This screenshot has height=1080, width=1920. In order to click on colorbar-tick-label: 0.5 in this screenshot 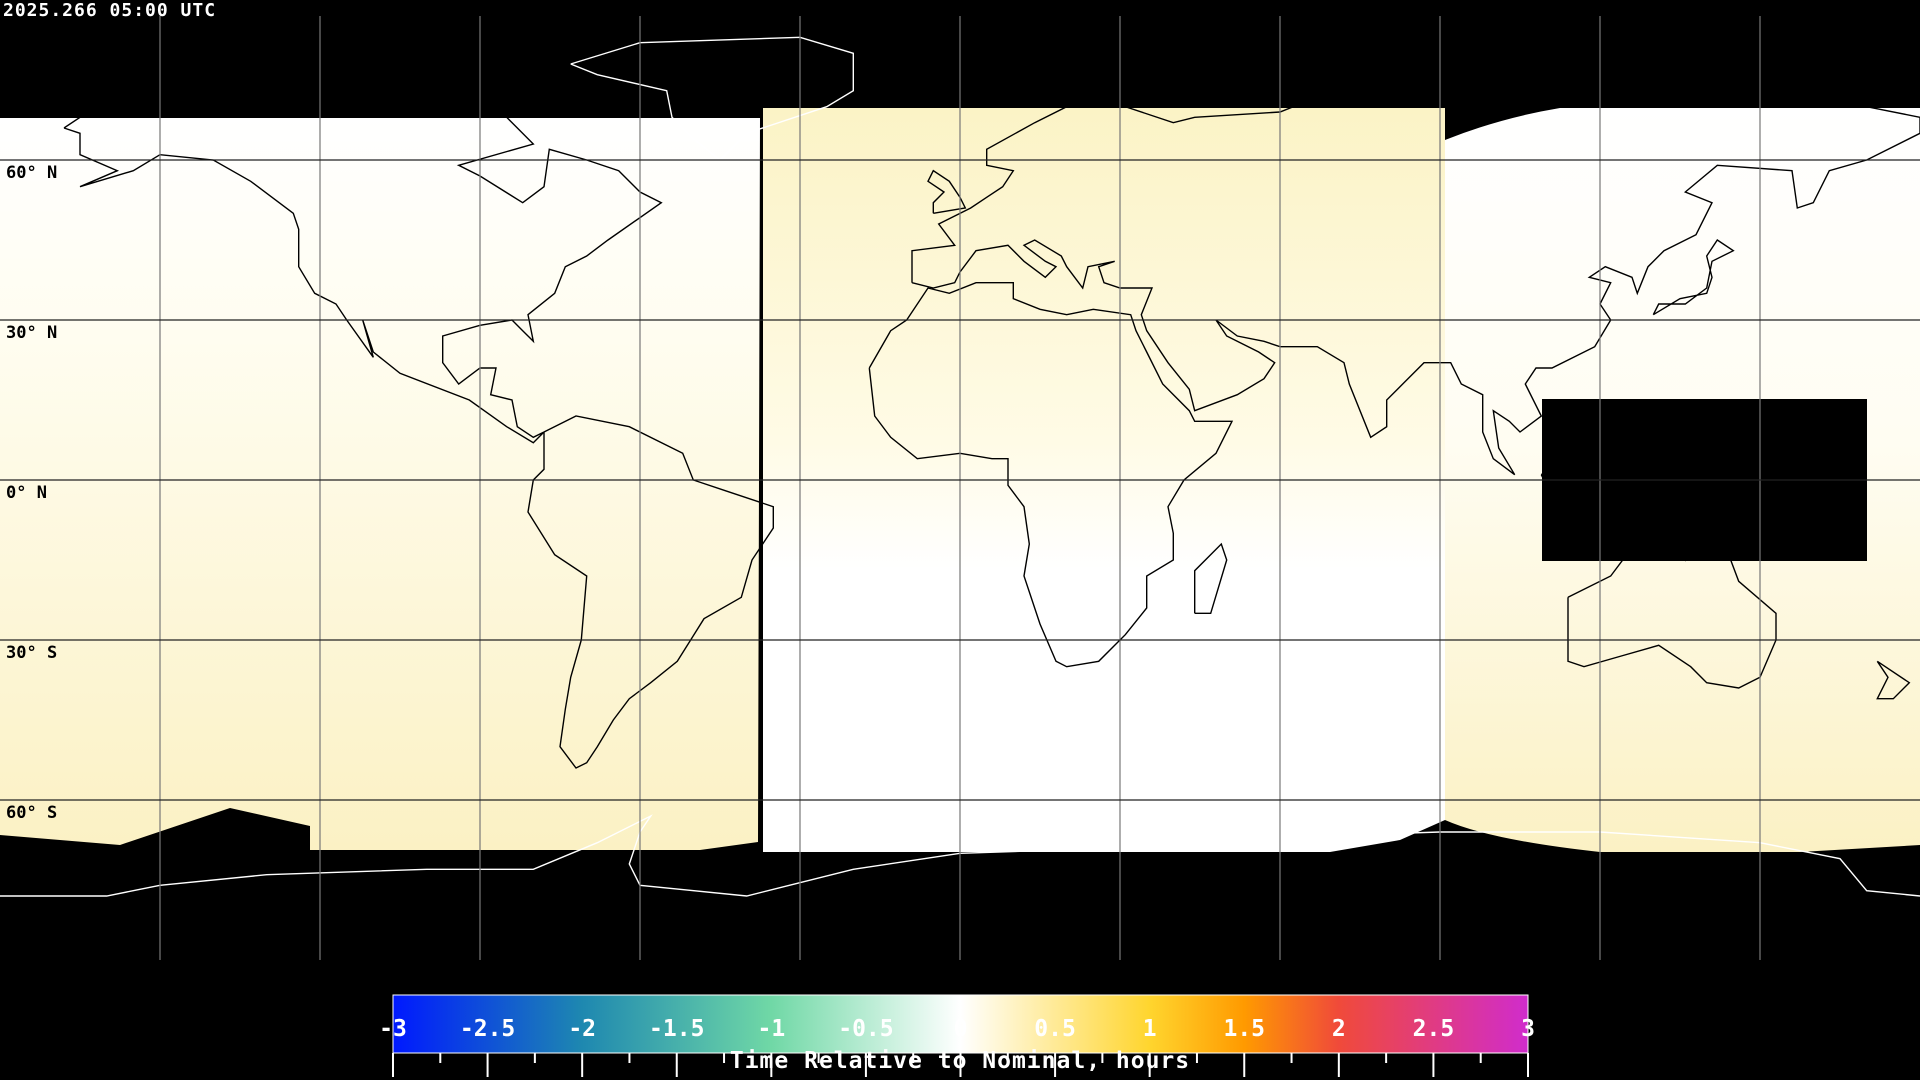, I will do `click(1055, 1029)`.